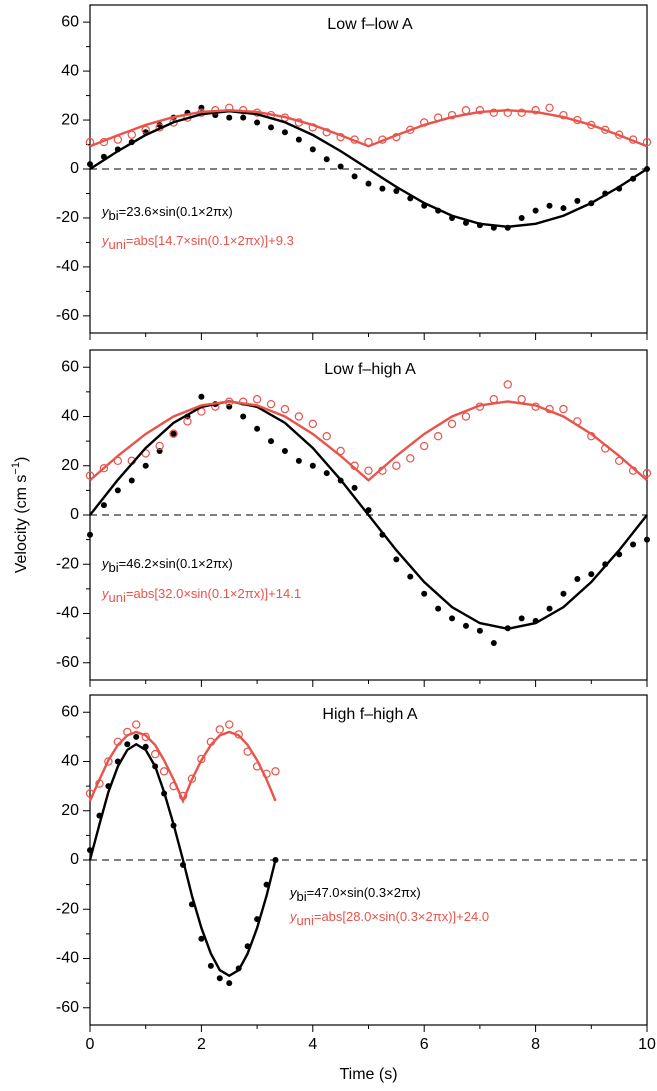 This screenshot has height=1091, width=657. What do you see at coordinates (370, 369) in the screenshot?
I see `panel-title: Low f–high A` at bounding box center [370, 369].